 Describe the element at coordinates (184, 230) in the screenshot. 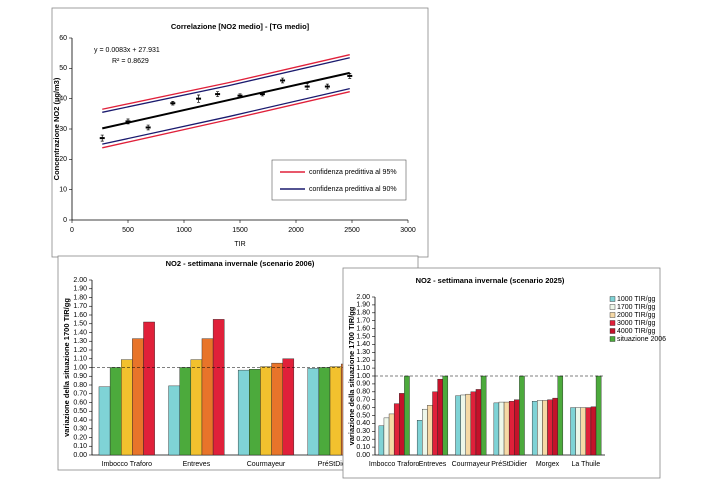

I see `x-tick-label: 1000` at that location.